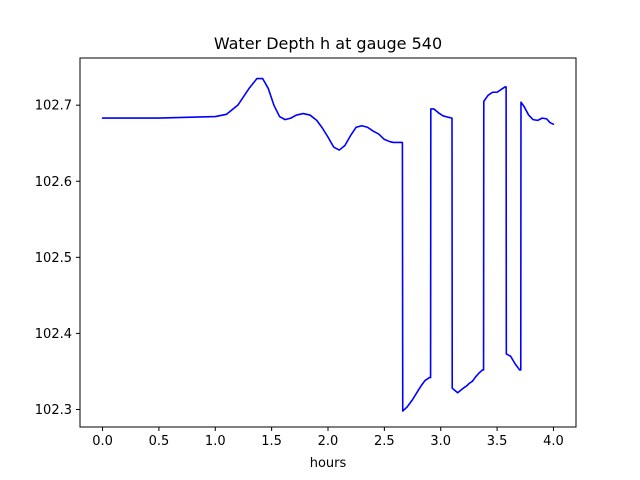 The image size is (640, 480). I want to click on x-tick-label: 2.5, so click(384, 441).